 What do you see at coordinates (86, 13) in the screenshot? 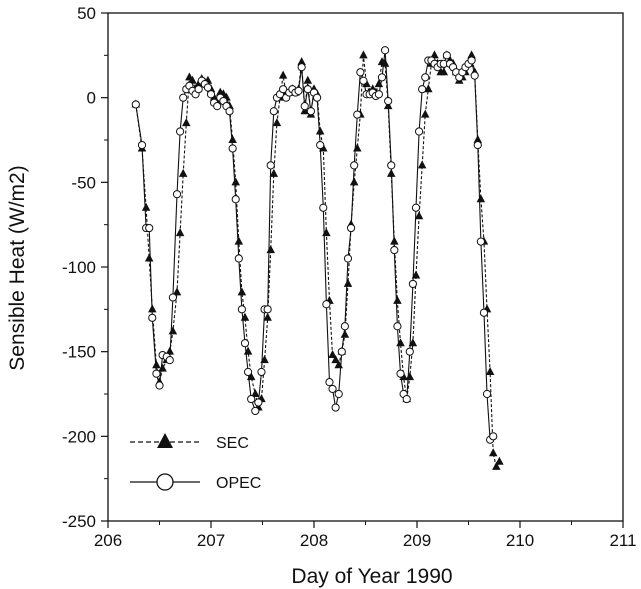
I see `y-tick-label: 50` at bounding box center [86, 13].